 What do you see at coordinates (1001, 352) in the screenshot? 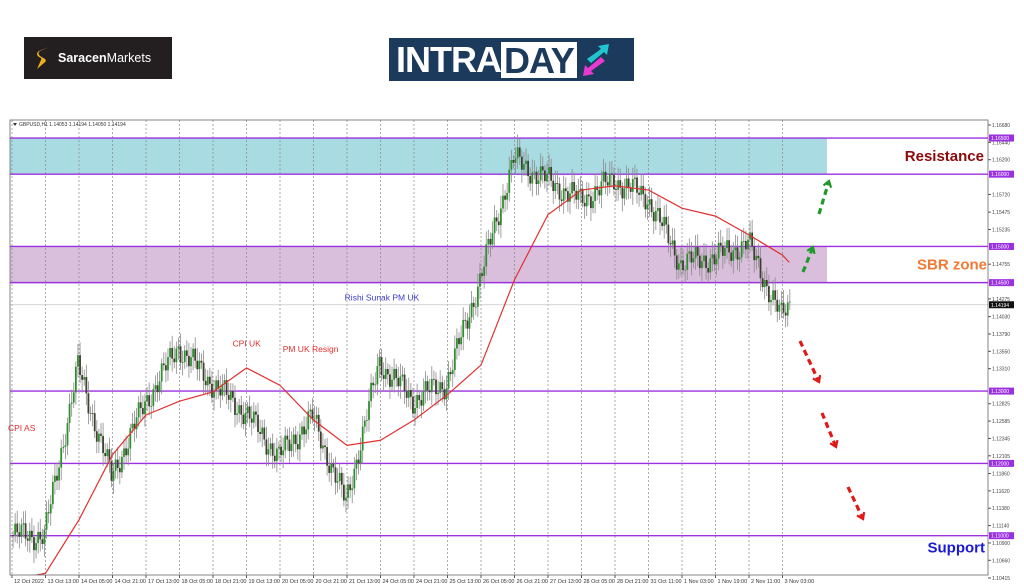
I see `y-tick-label: 1.13550` at bounding box center [1001, 352].